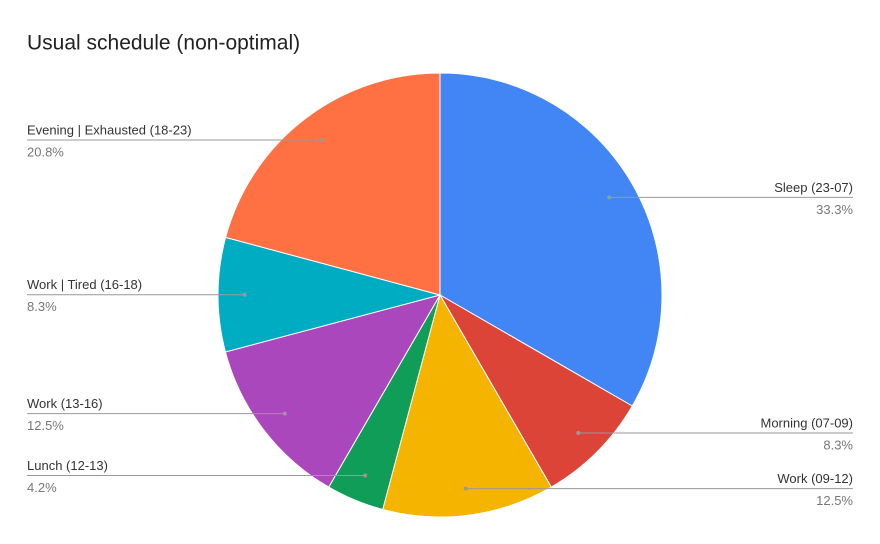 Image resolution: width=880 pixels, height=544 pixels. Describe the element at coordinates (807, 422) in the screenshot. I see `slice-label: Morning (07-09)` at that location.